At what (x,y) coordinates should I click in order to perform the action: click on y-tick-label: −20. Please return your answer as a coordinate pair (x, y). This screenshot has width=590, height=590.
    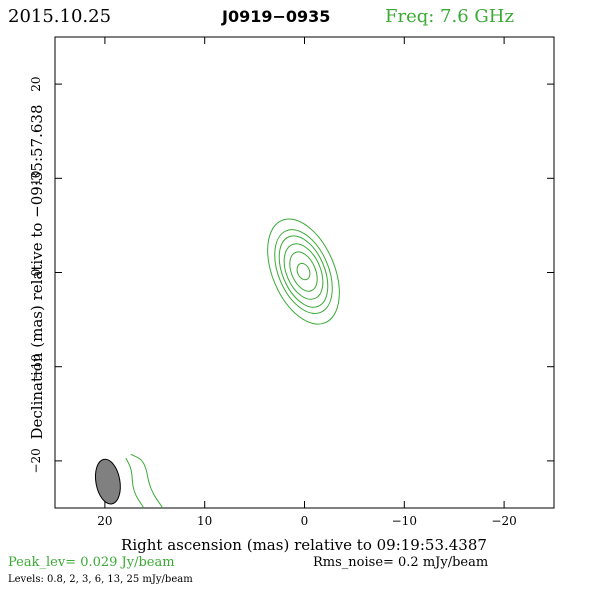
    Looking at the image, I should click on (36, 460).